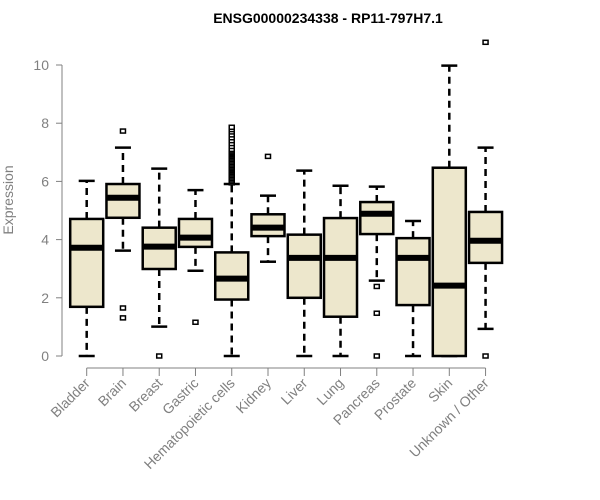 This screenshot has height=500, width=600. Describe the element at coordinates (41, 65) in the screenshot. I see `y-tick-label: 10` at that location.